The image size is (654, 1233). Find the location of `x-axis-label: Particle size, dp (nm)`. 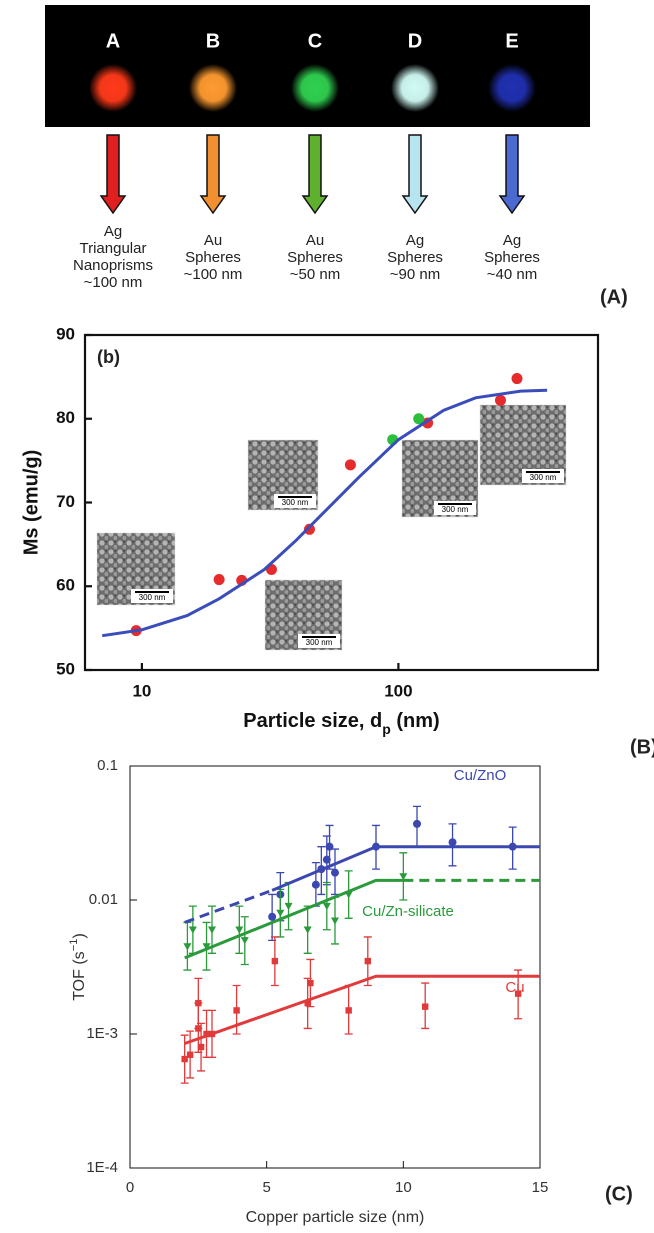

x-axis-label: Particle size, dp (nm) is located at coordinates (341, 723).